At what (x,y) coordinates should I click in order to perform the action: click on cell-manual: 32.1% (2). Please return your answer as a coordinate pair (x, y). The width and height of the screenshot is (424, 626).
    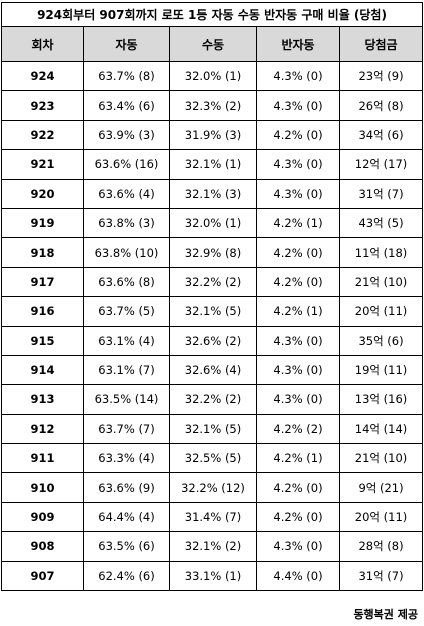
    Looking at the image, I should click on (213, 546).